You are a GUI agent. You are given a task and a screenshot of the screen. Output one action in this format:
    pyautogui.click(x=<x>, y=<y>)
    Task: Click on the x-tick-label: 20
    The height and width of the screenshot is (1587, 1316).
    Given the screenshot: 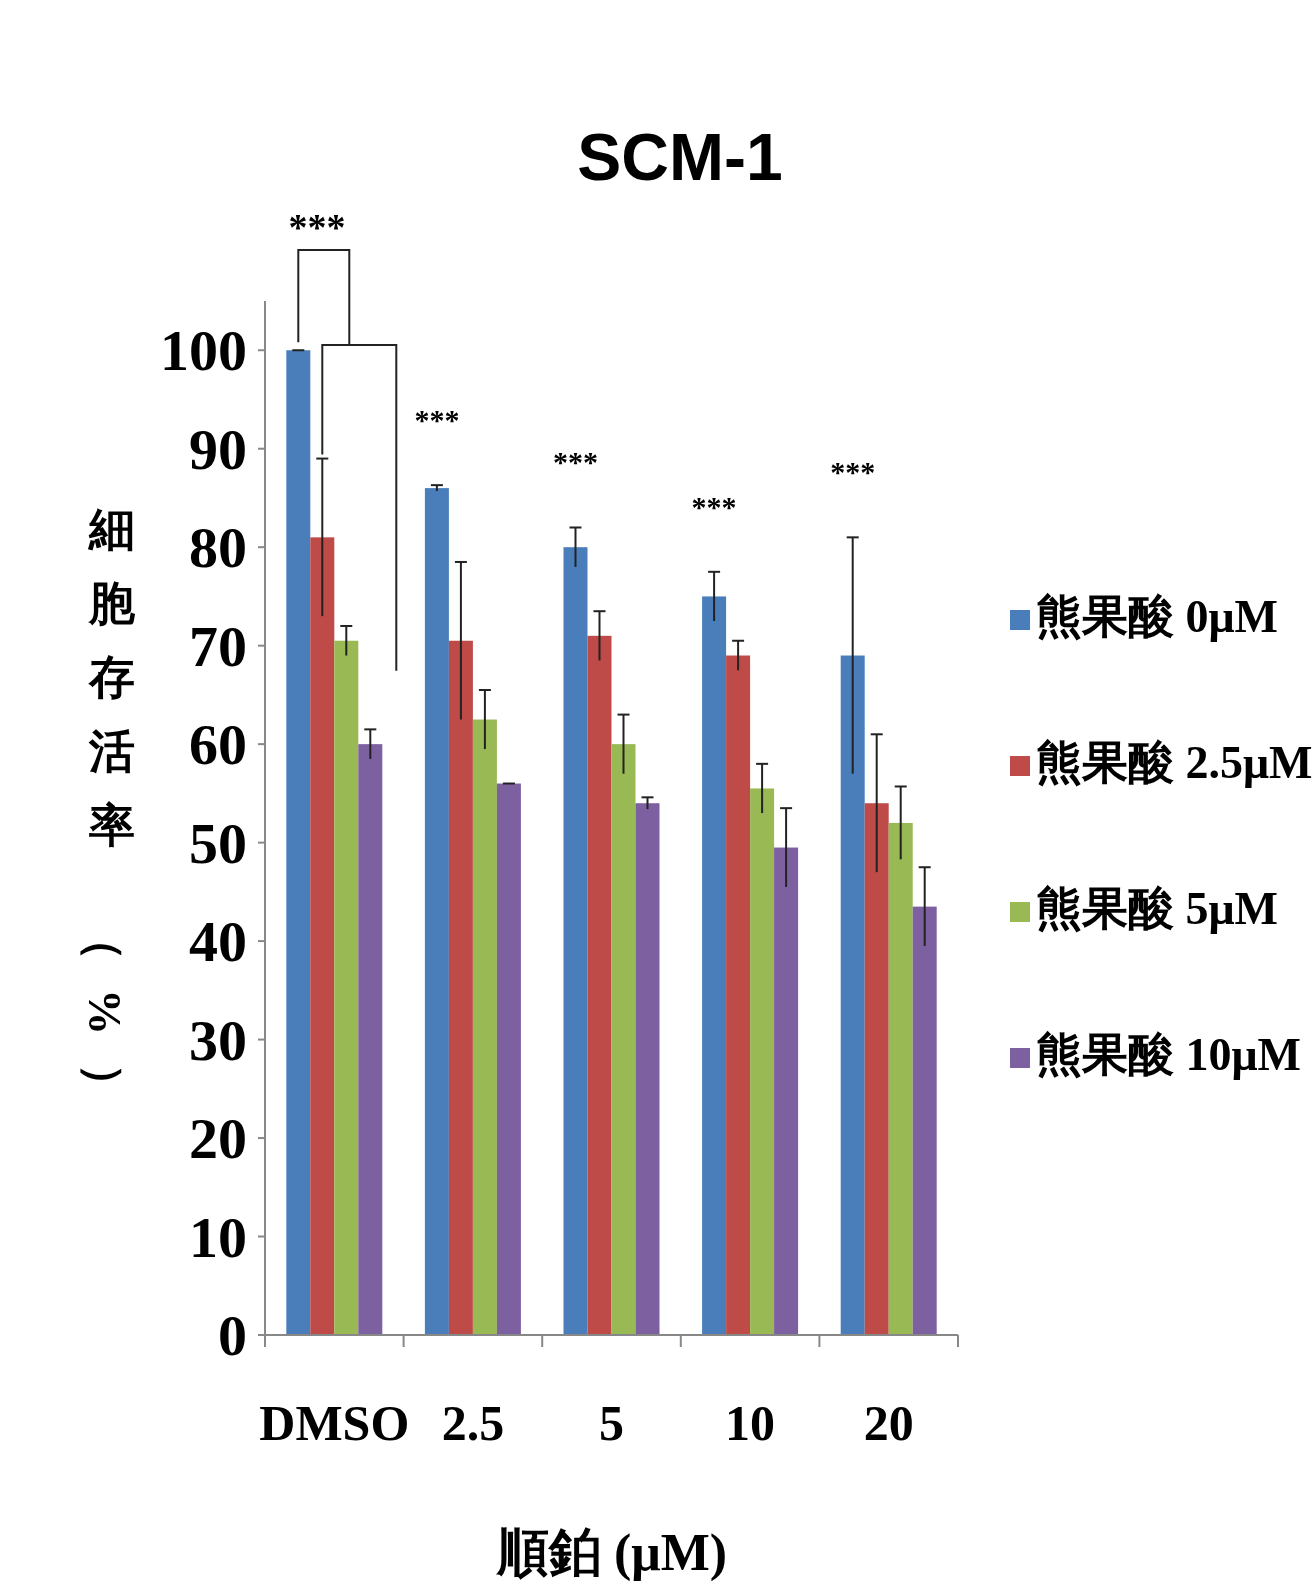 What is the action you would take?
    pyautogui.click(x=888, y=1423)
    